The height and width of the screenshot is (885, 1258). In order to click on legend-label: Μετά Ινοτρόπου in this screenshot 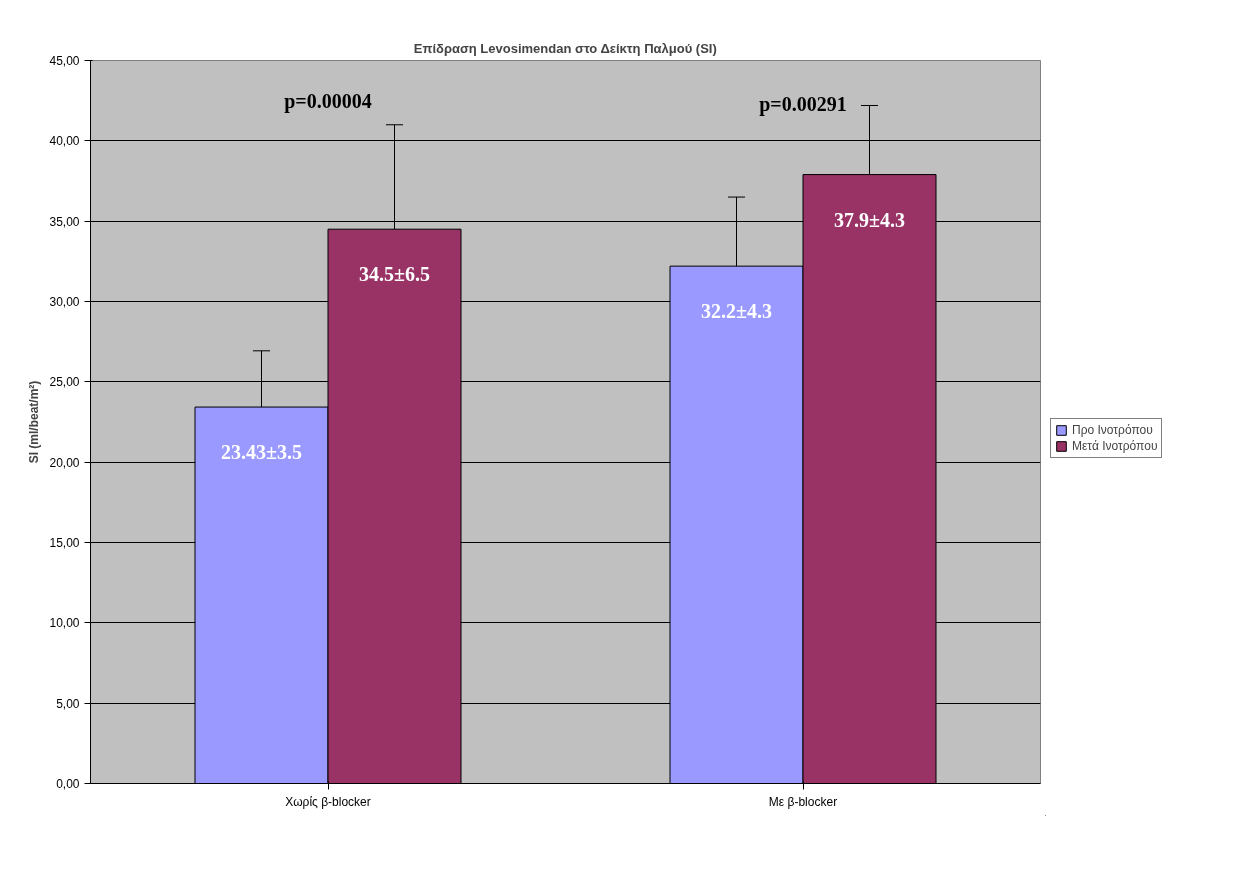, I will do `click(1115, 445)`.